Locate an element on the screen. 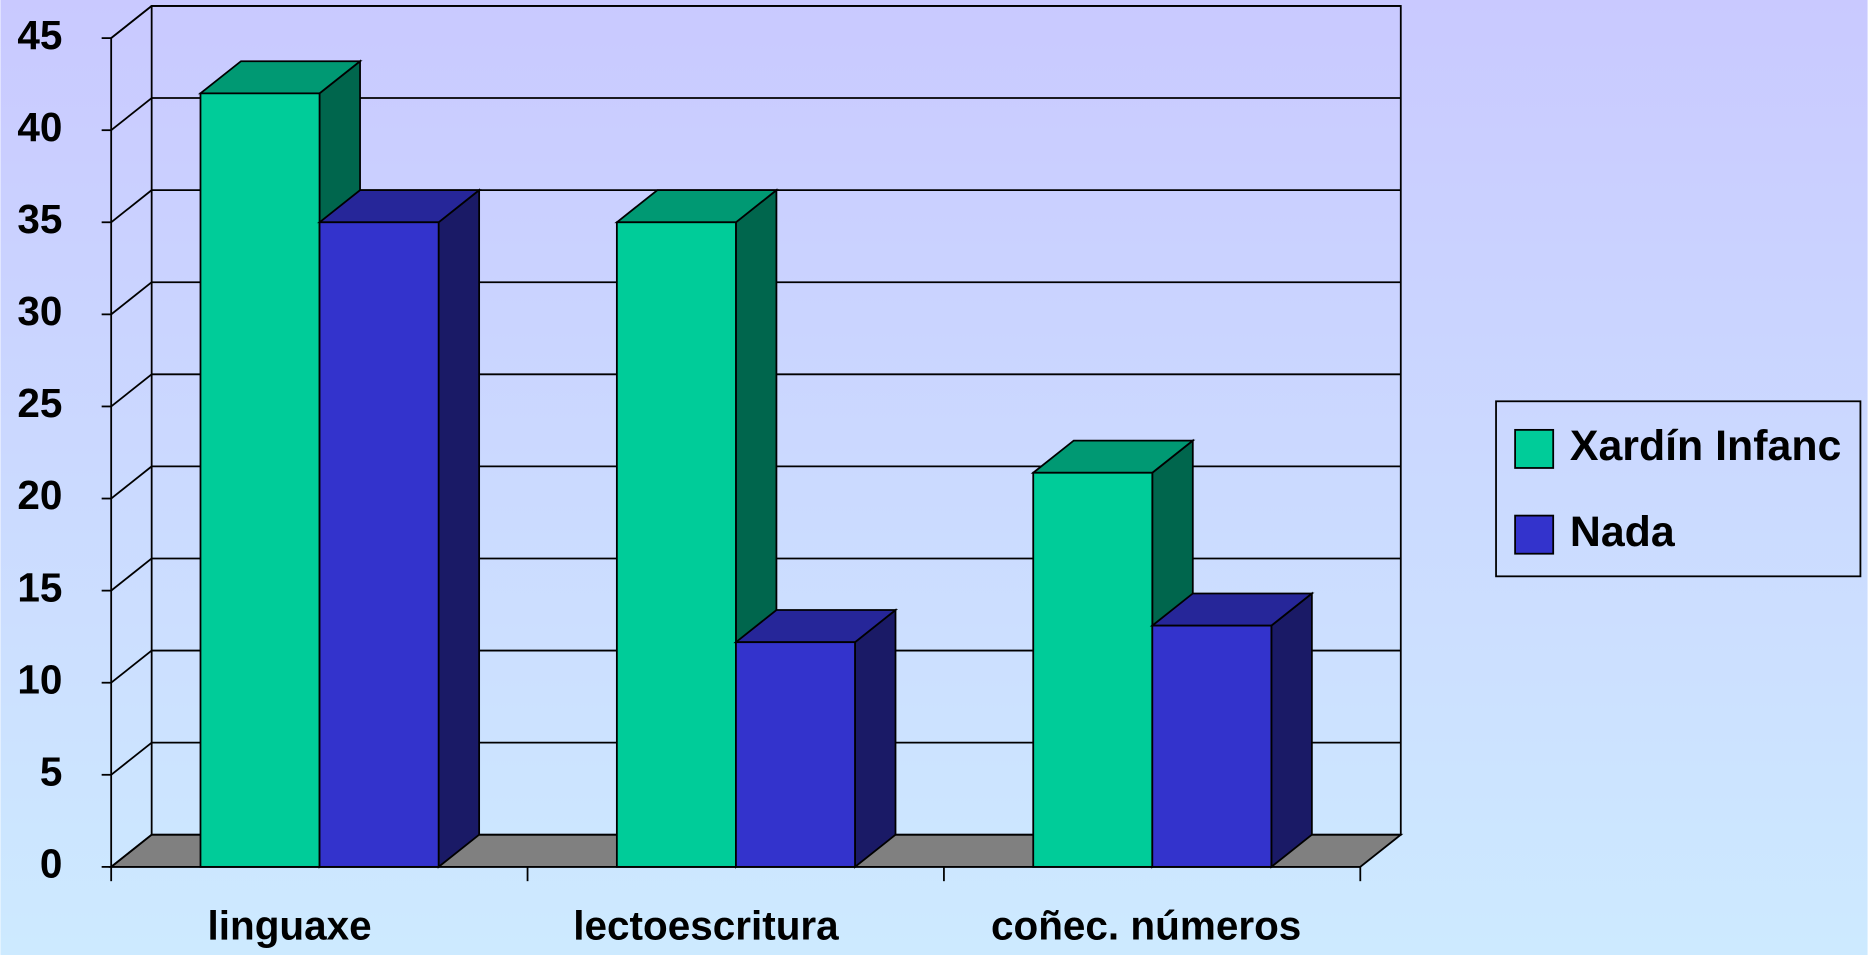  y-tick-label: 15 is located at coordinates (39, 587).